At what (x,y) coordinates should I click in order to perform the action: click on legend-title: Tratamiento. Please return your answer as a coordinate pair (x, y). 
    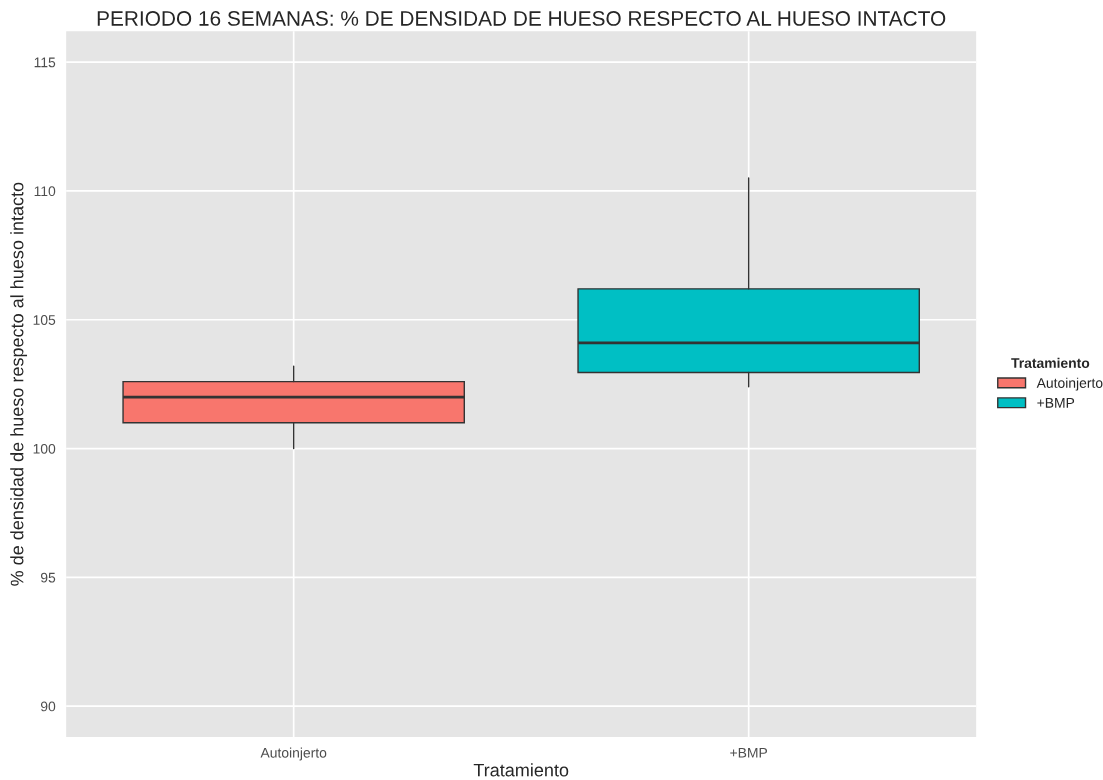
    Looking at the image, I should click on (1050, 362).